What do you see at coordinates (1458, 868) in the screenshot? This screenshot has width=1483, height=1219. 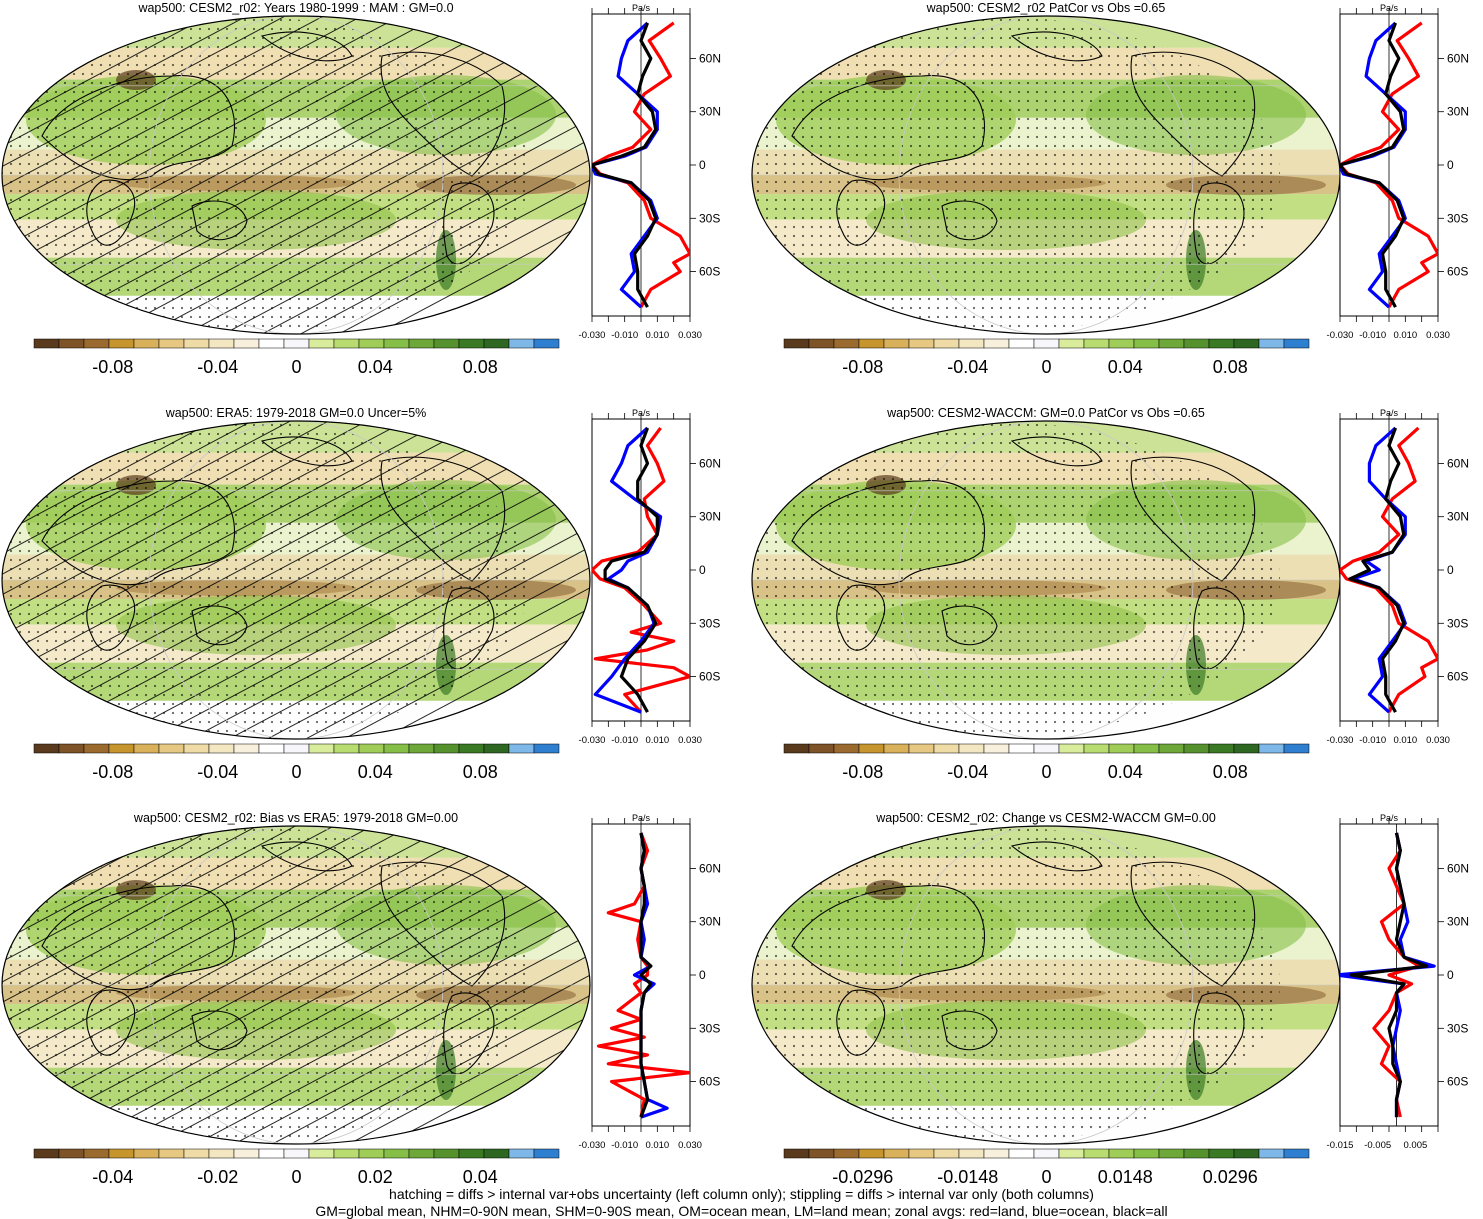 I see `zonal-lat-label: 60N` at bounding box center [1458, 868].